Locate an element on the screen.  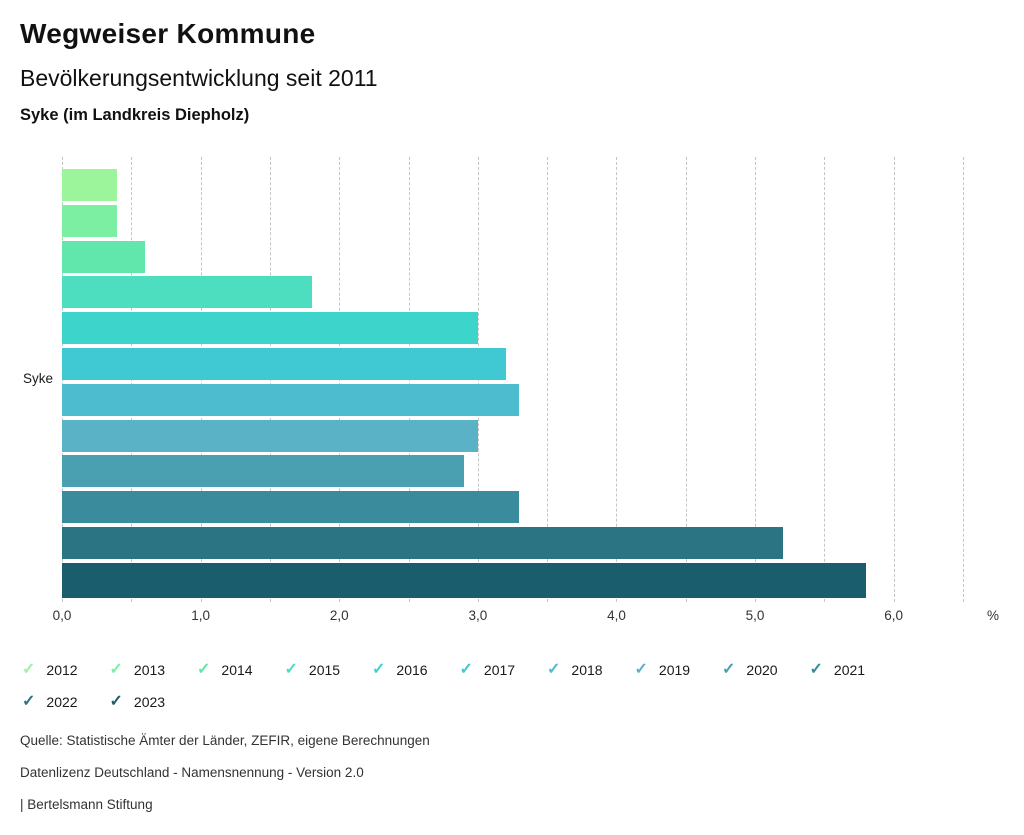
legend-item-2022: ✓ 2022 is located at coordinates (66, 702).